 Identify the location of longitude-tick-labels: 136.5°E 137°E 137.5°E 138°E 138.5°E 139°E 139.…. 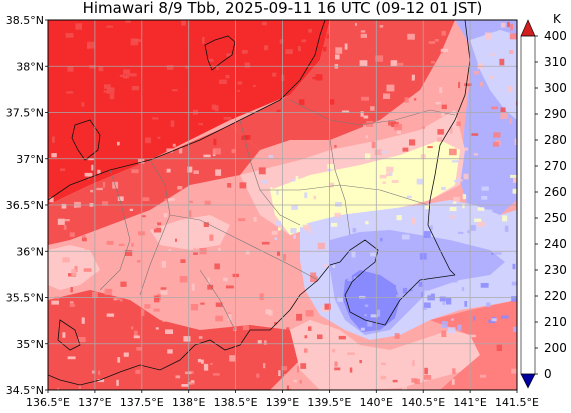
(282, 399).